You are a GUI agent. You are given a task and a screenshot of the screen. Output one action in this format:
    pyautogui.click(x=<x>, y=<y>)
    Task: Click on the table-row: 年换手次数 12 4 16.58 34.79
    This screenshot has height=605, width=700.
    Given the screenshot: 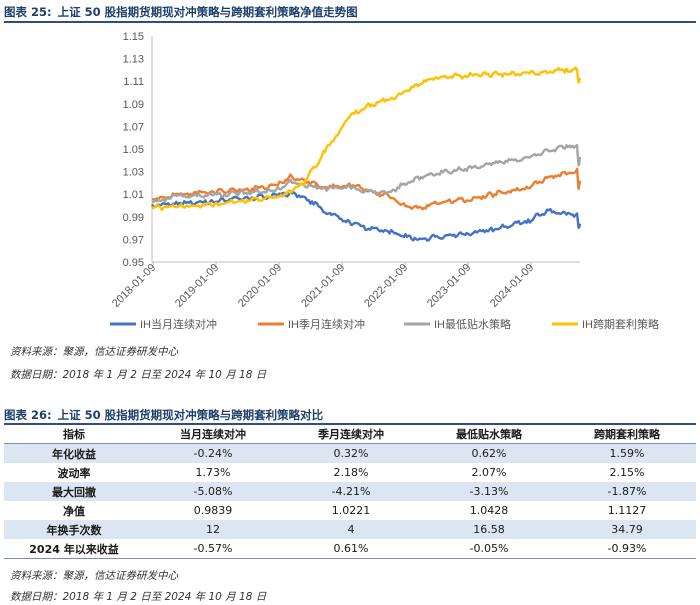 What is the action you would take?
    pyautogui.click(x=350, y=529)
    